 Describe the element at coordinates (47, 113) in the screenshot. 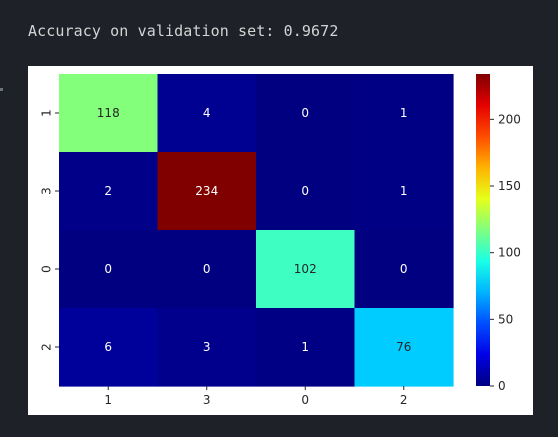

I see `y-tick-label: 1` at that location.